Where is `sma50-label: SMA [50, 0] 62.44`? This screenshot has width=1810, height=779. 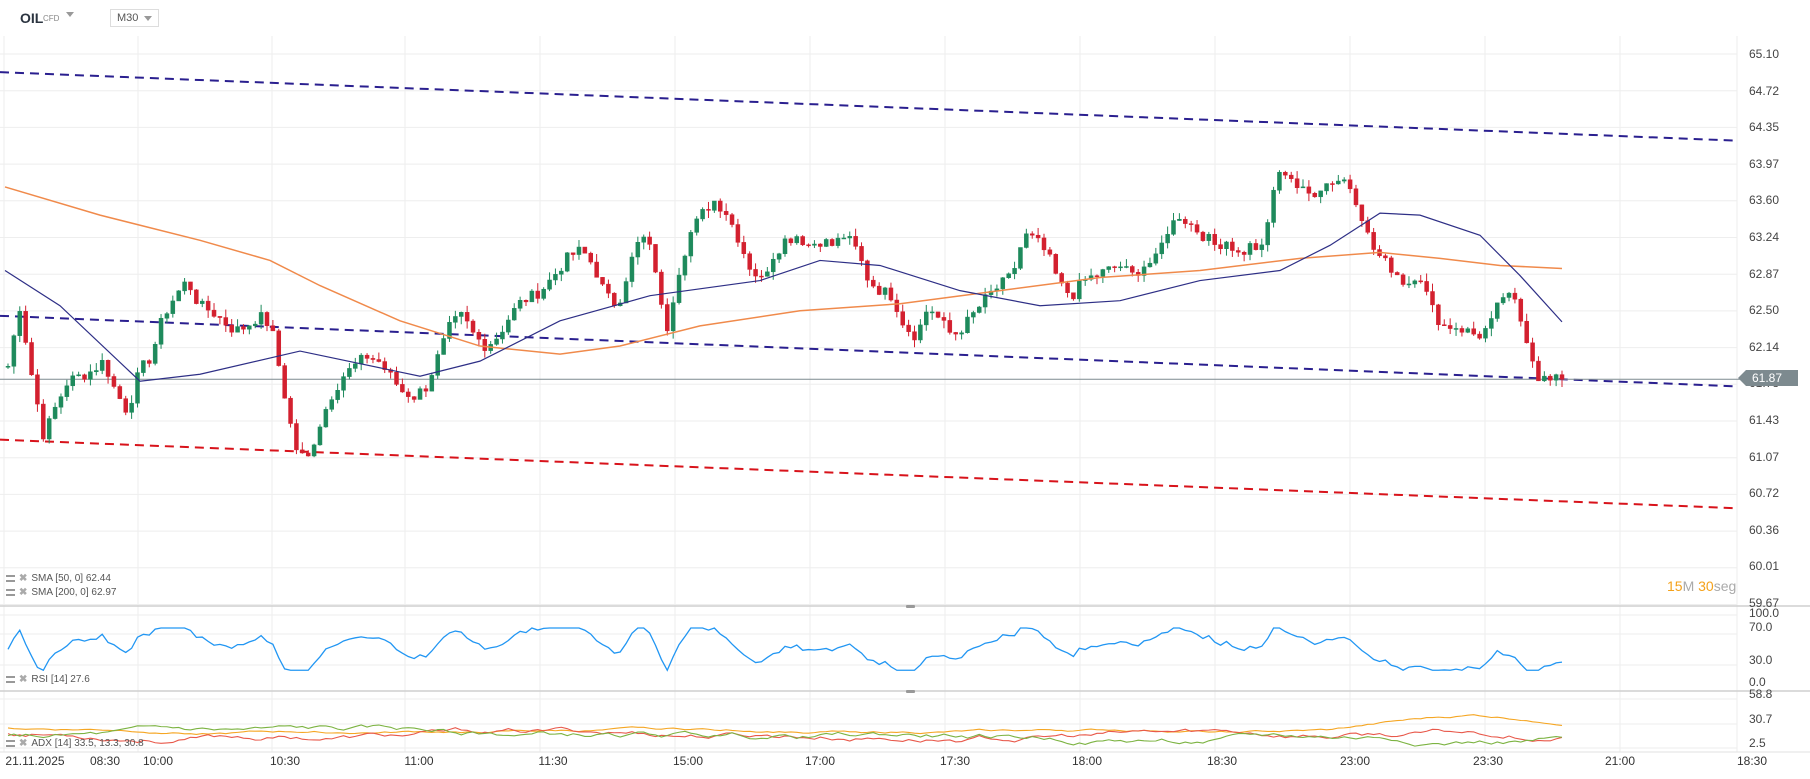 sma50-label: SMA [50, 0] 62.44 is located at coordinates (71, 578).